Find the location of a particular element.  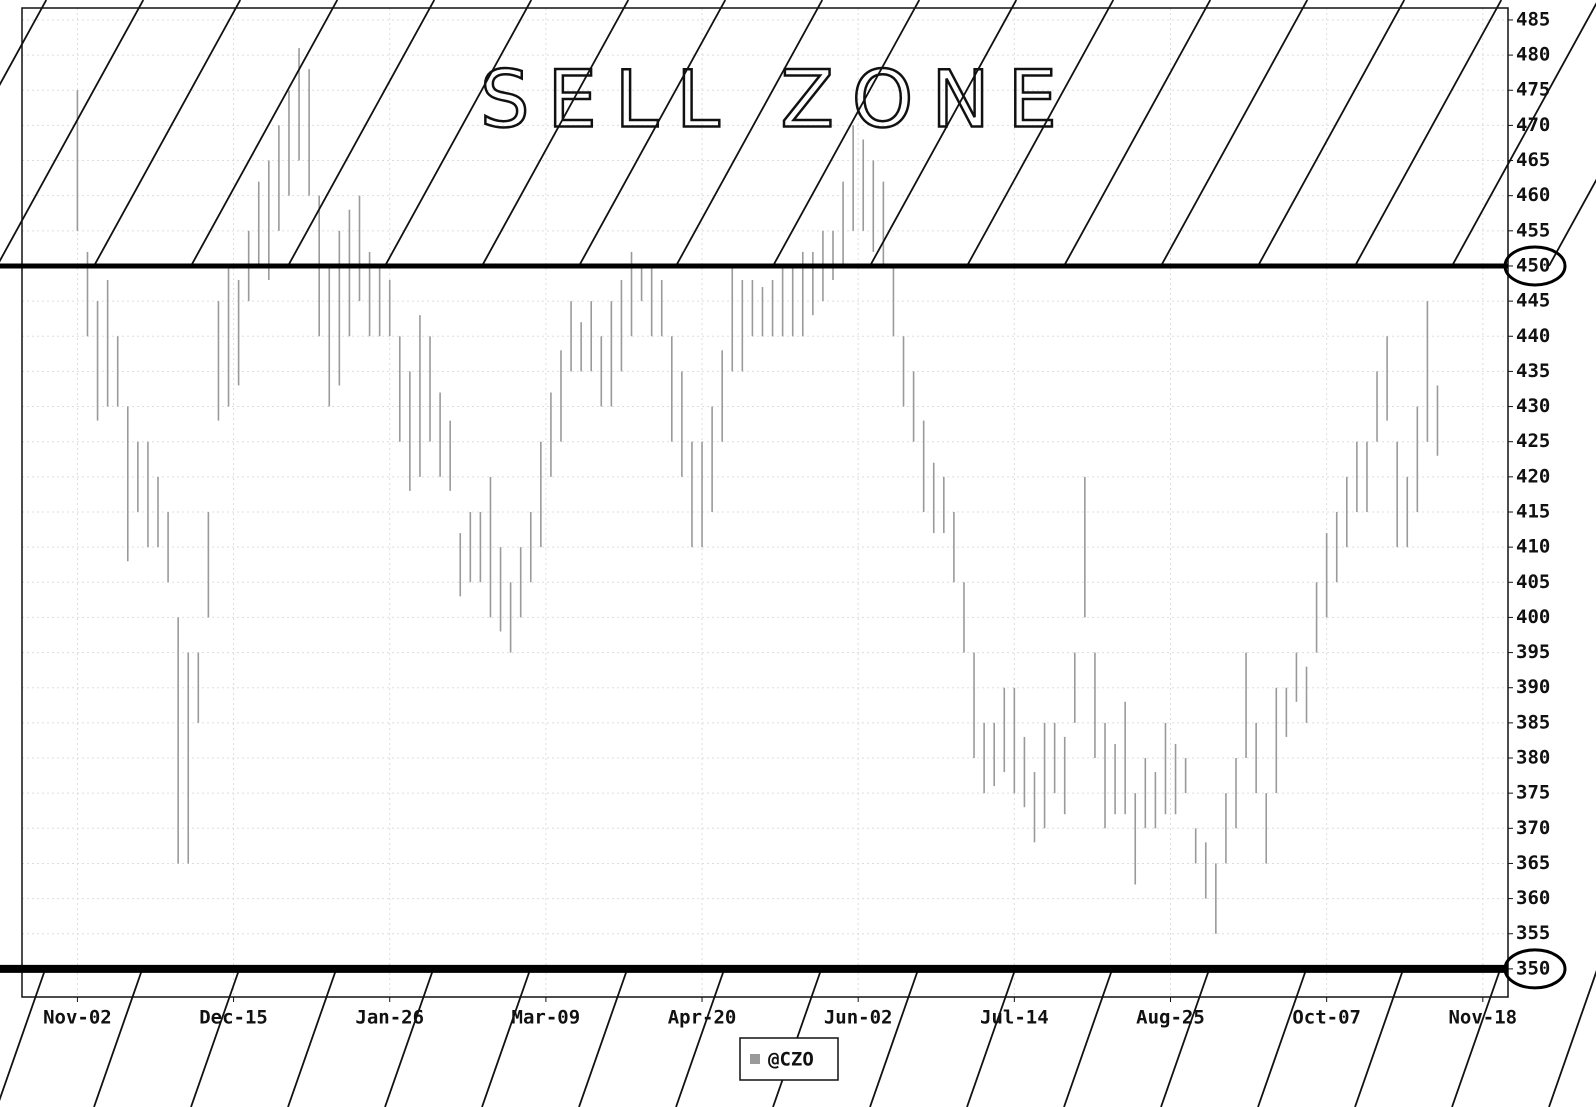

y-tick-label: 430 is located at coordinates (1533, 406).